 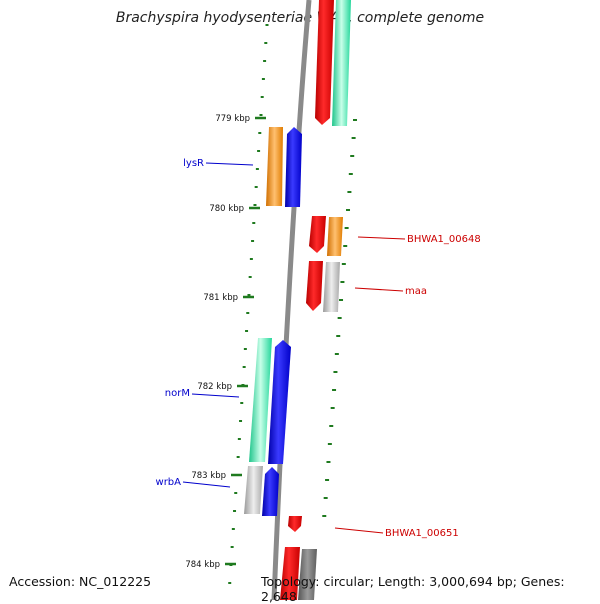 What do you see at coordinates (193, 163) in the screenshot?
I see `gene-label: lysR` at bounding box center [193, 163].